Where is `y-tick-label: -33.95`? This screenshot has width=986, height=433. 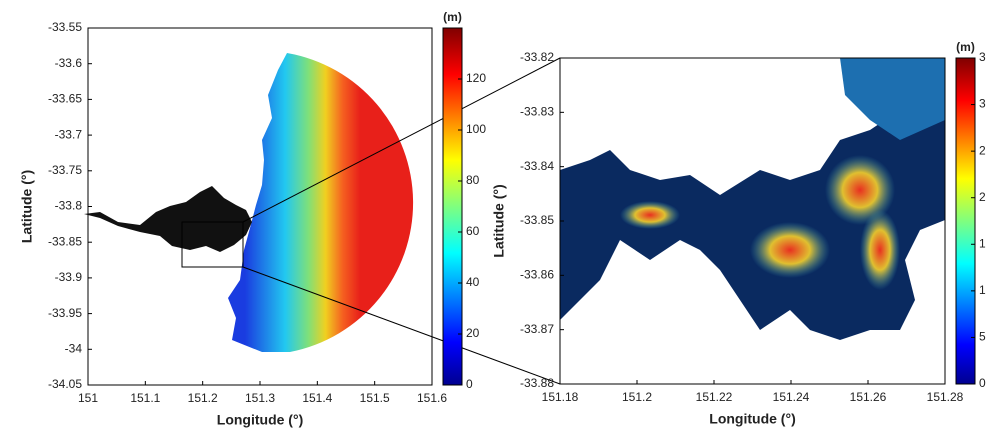 y-tick-label: -33.95 is located at coordinates (65, 313).